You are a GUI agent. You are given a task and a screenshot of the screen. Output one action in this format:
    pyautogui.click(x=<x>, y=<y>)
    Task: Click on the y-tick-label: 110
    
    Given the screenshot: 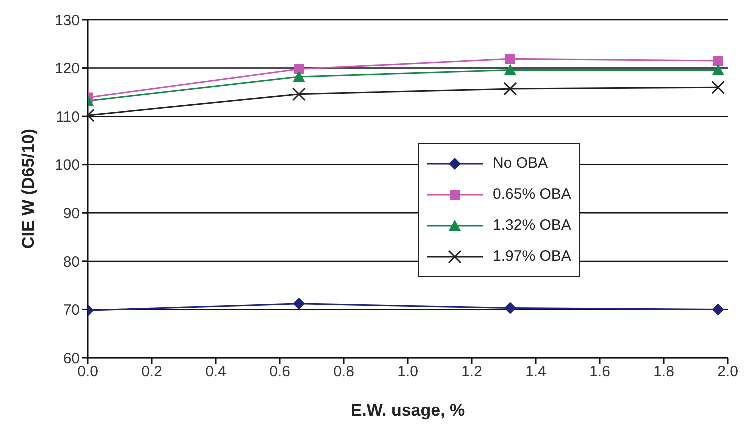 What is the action you would take?
    pyautogui.click(x=68, y=117)
    